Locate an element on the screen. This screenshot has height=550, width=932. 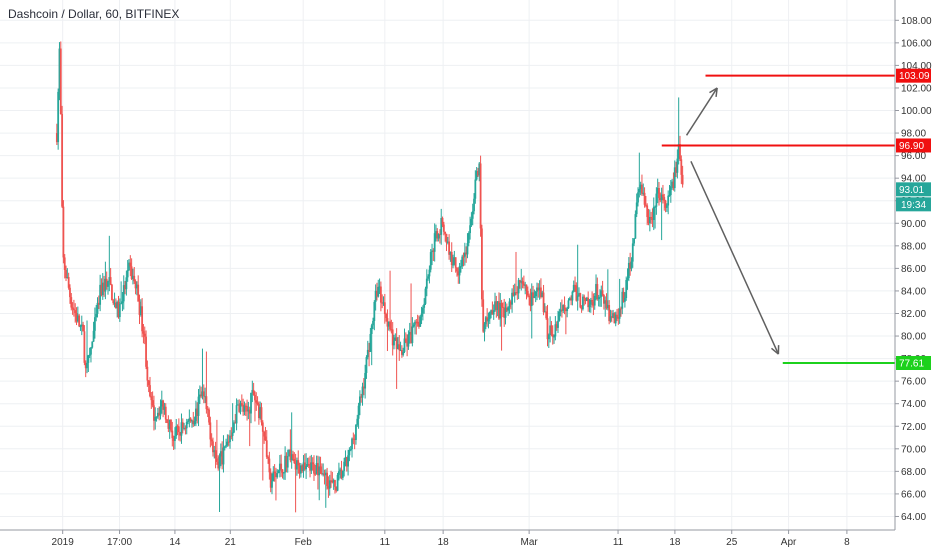
price-tick-label: 86.00 is located at coordinates (913, 269).